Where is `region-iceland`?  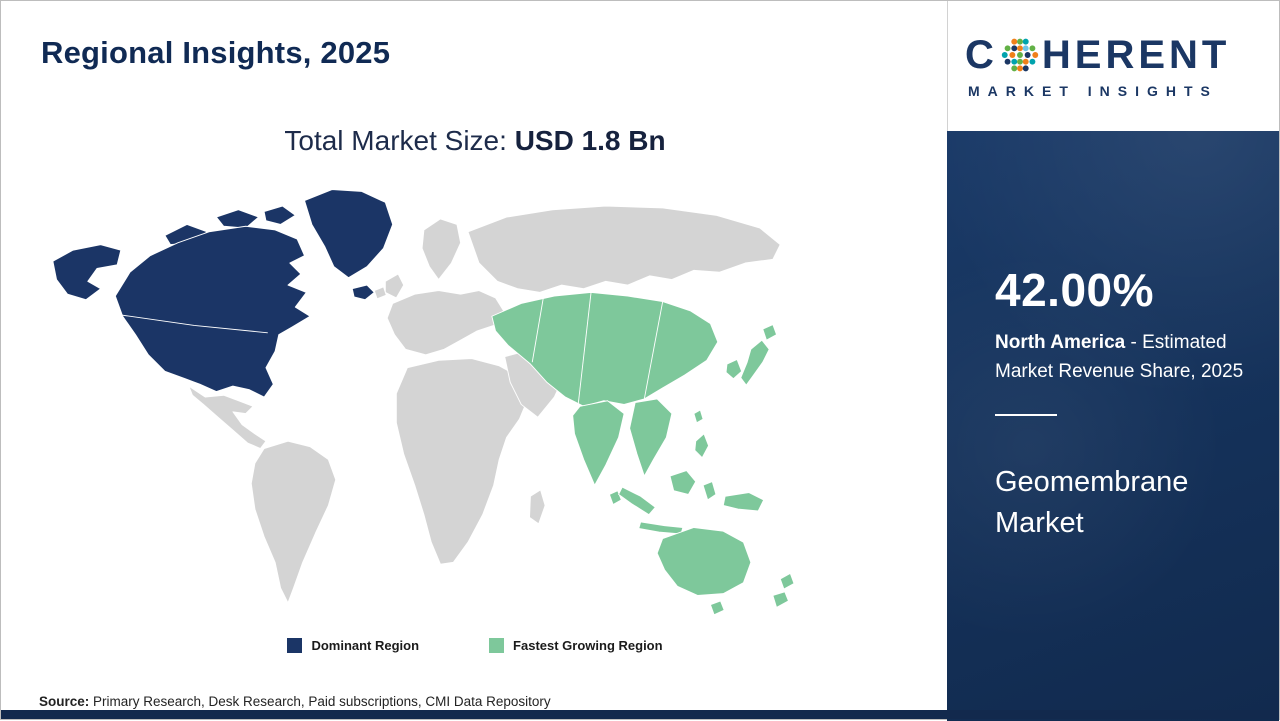
region-iceland is located at coordinates (363, 292).